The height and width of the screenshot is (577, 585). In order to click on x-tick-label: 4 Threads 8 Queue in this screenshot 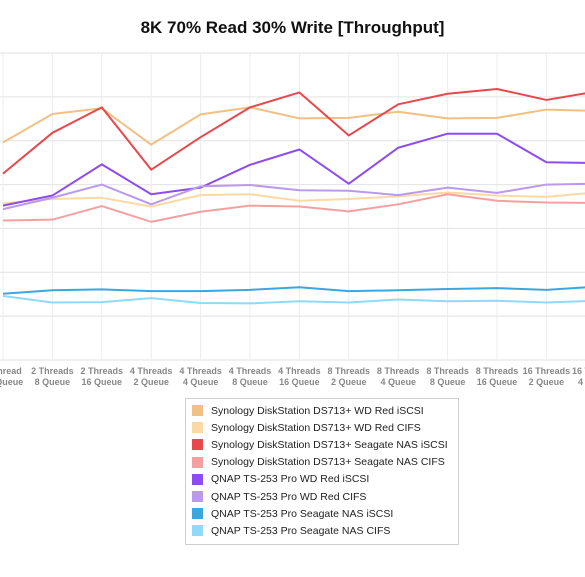, I will do `click(250, 376)`.